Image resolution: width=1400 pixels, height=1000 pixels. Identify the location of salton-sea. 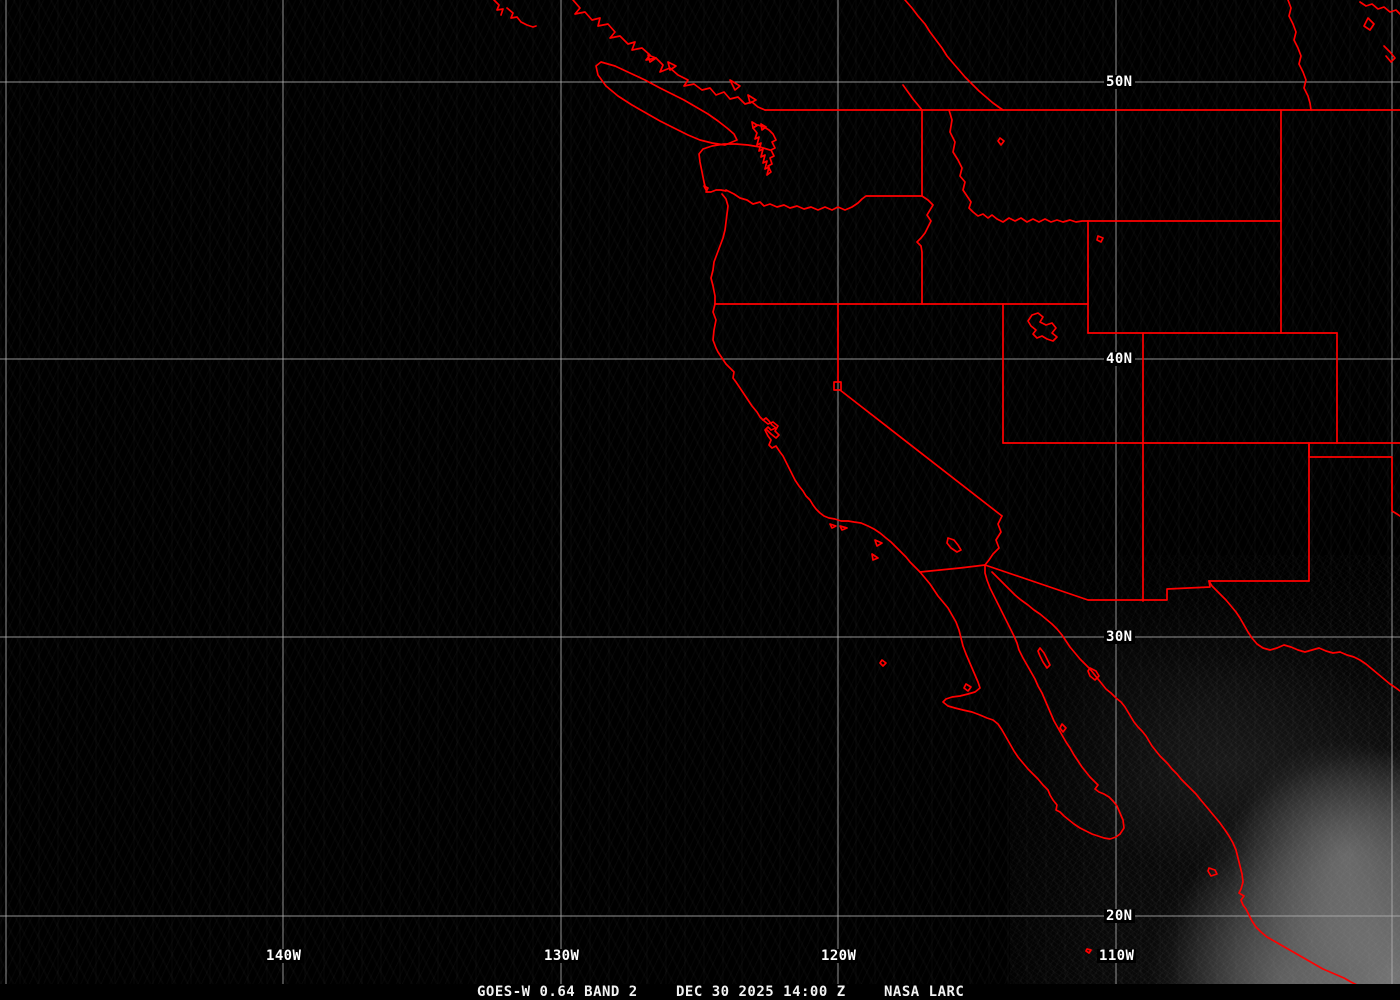
(954, 545).